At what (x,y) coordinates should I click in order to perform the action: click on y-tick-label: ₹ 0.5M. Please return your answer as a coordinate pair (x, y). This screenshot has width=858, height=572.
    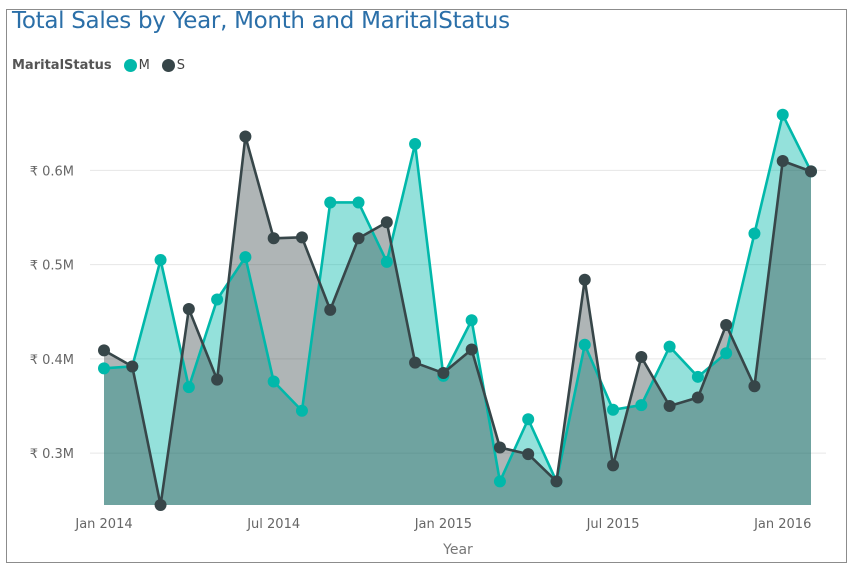
    Looking at the image, I should click on (52, 266).